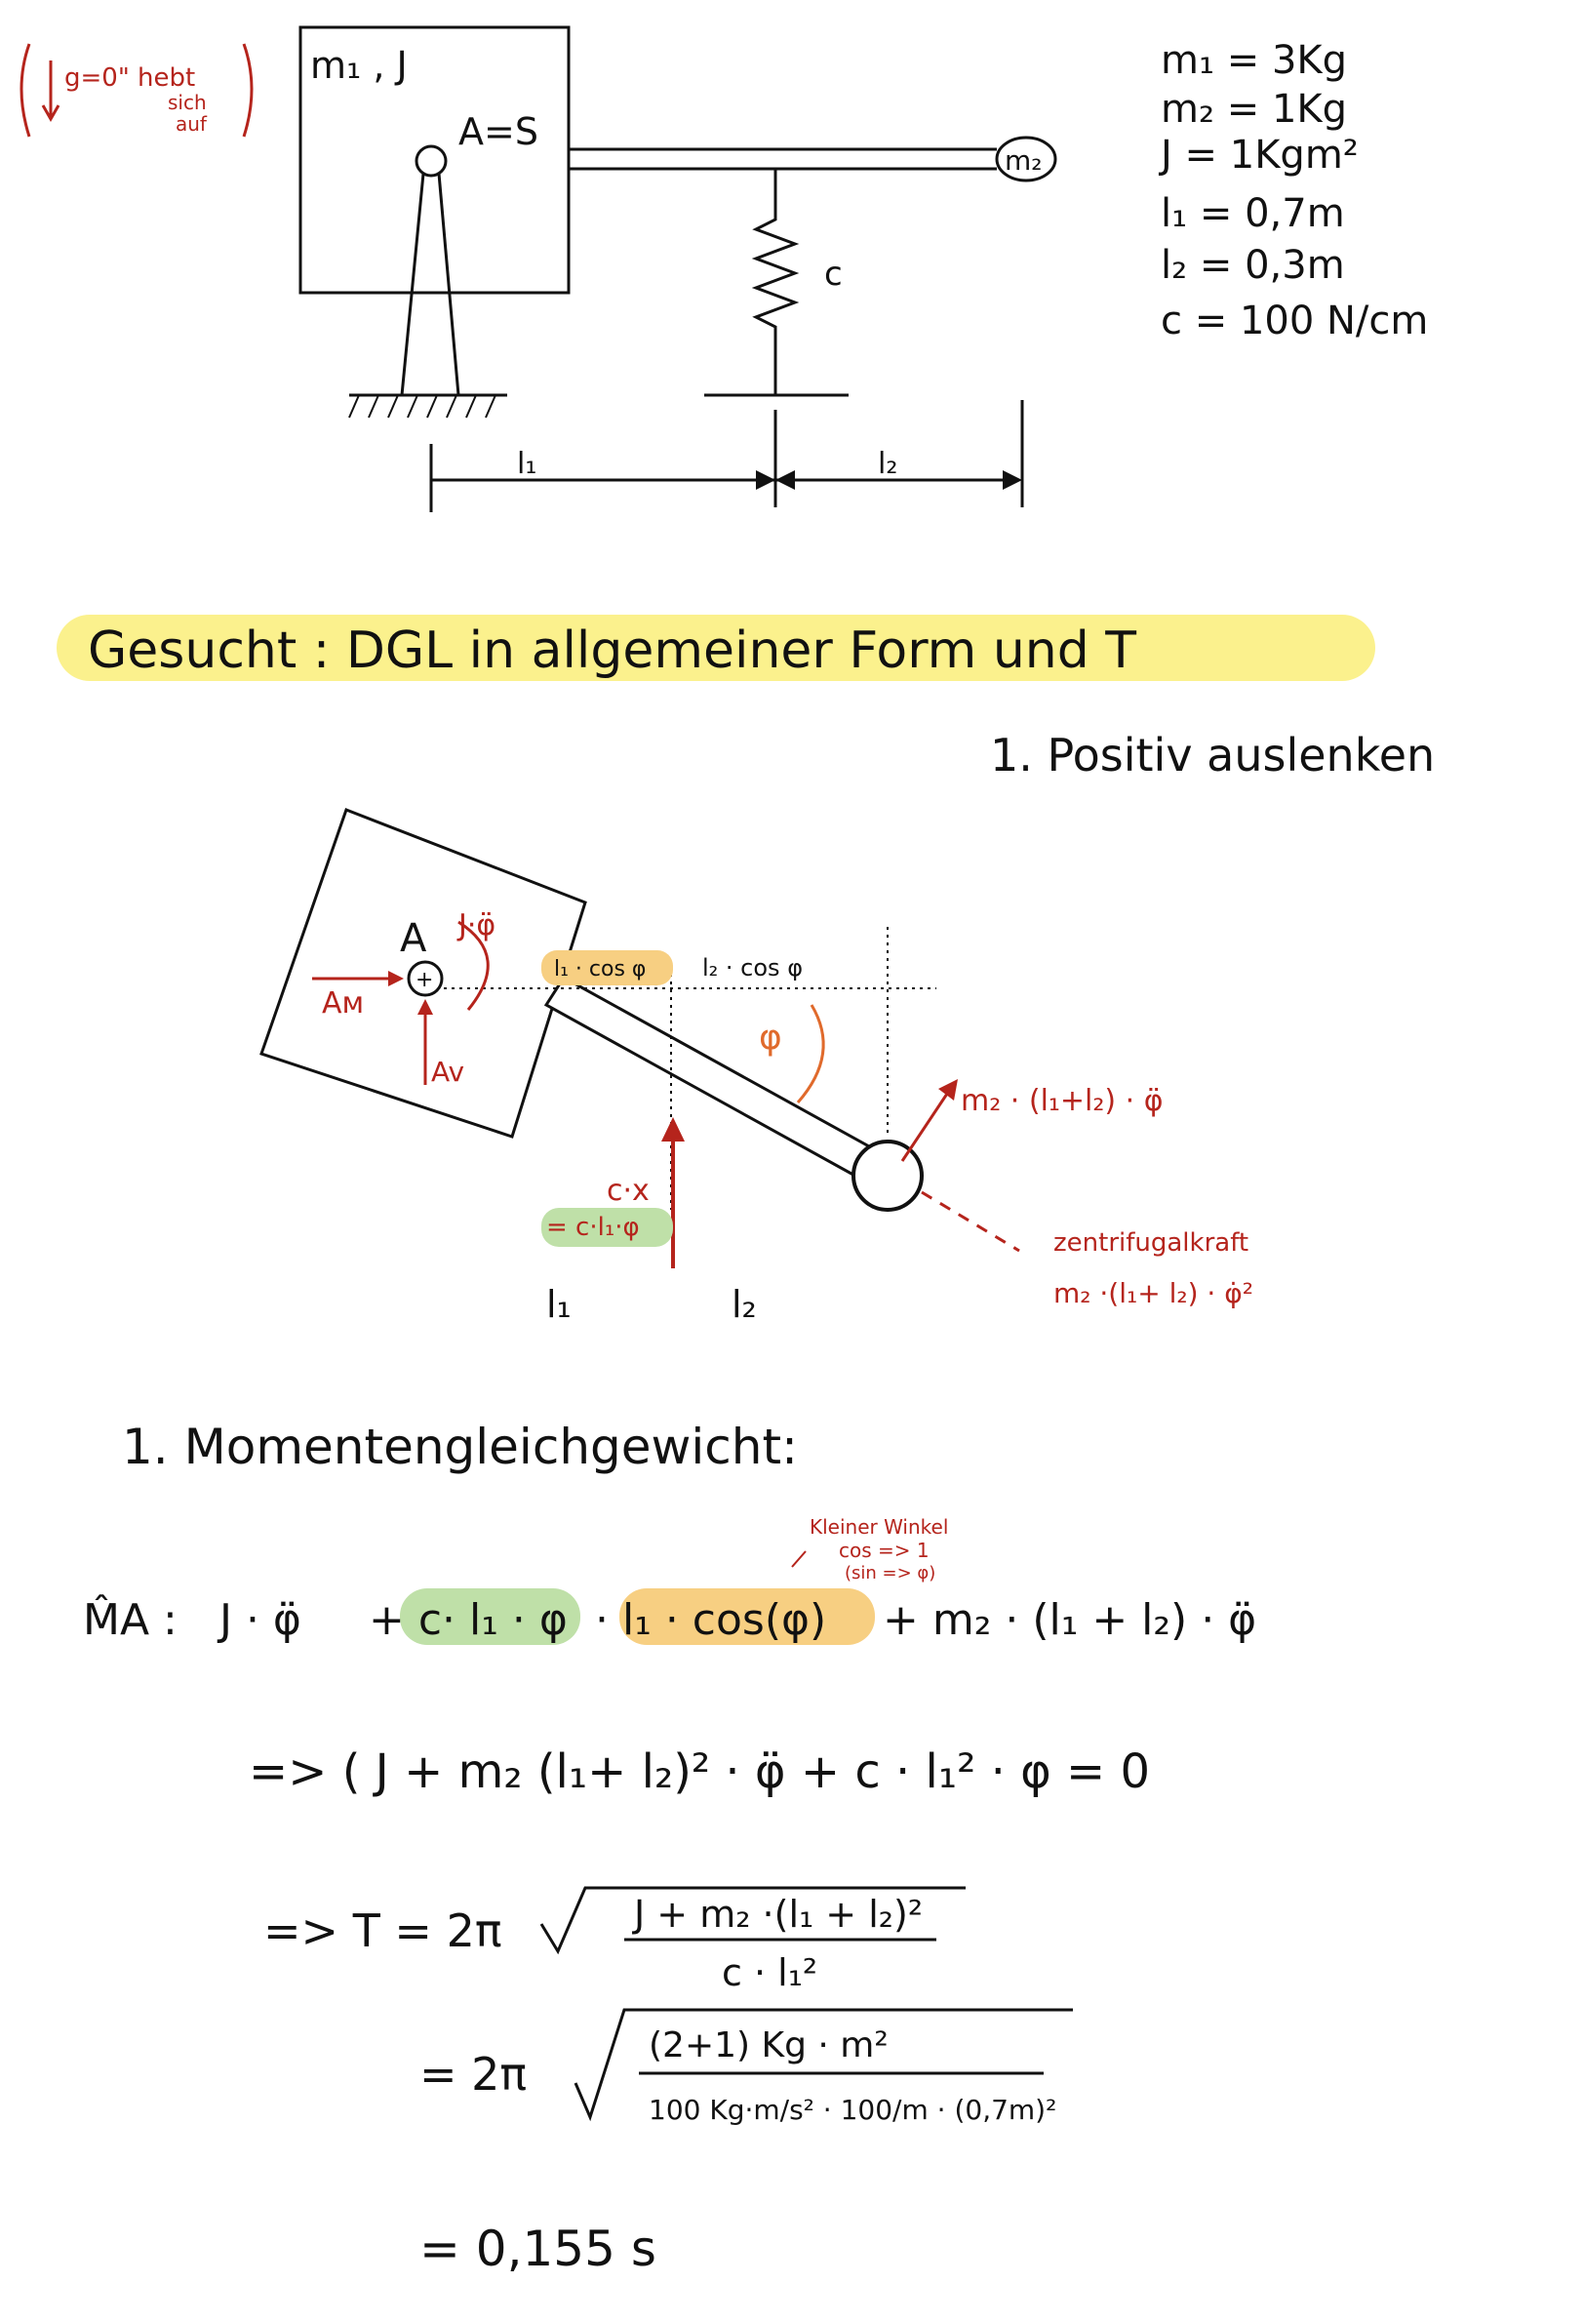 This screenshot has height=2324, width=1584. Describe the element at coordinates (1258, 155) in the screenshot. I see `given-J: J = 1Kgm²` at that location.